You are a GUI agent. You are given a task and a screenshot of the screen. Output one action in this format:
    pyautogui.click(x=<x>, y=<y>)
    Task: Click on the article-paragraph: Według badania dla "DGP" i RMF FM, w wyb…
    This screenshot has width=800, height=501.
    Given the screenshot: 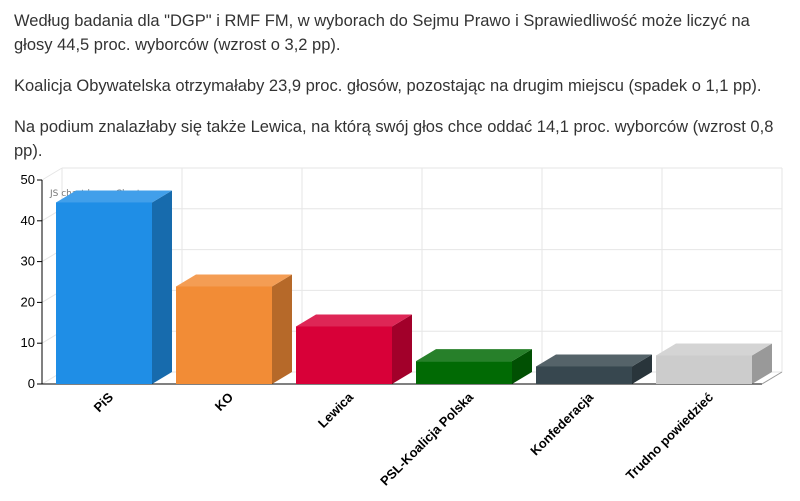 What is the action you would take?
    pyautogui.click(x=382, y=33)
    